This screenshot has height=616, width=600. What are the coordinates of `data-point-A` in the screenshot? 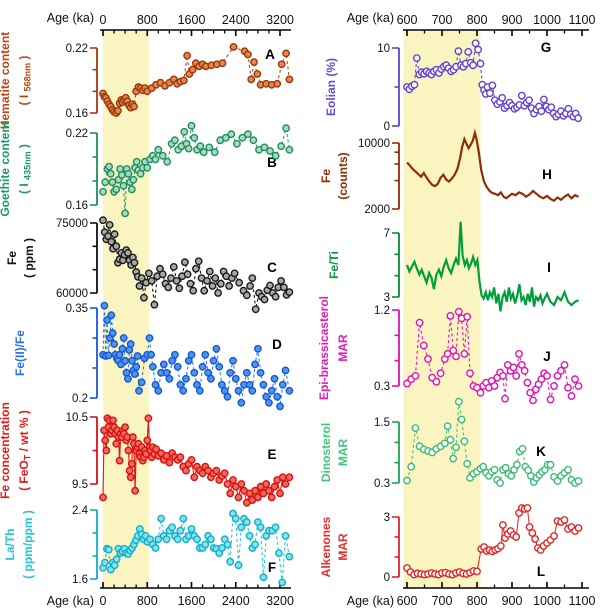 It's located at (277, 83).